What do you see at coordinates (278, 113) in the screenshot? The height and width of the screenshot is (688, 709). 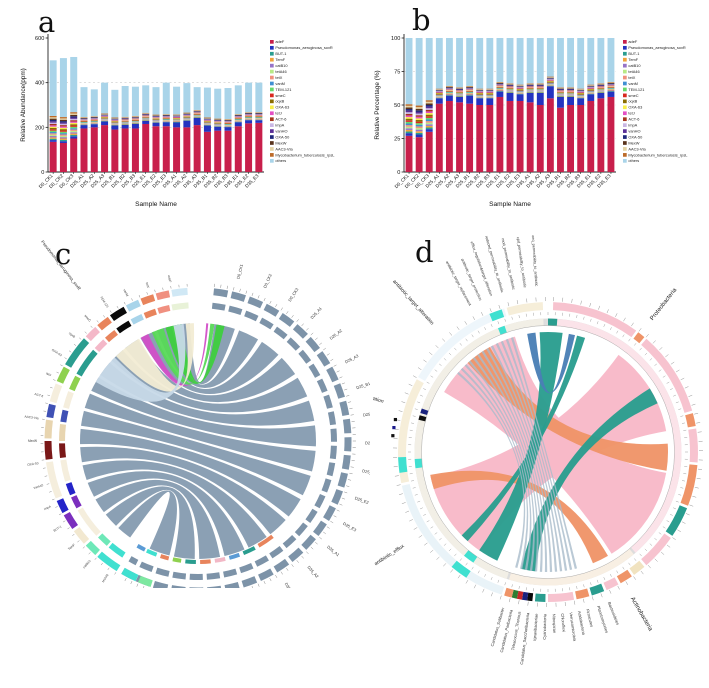 I see `svg-text: tetJ` at bounding box center [278, 113].